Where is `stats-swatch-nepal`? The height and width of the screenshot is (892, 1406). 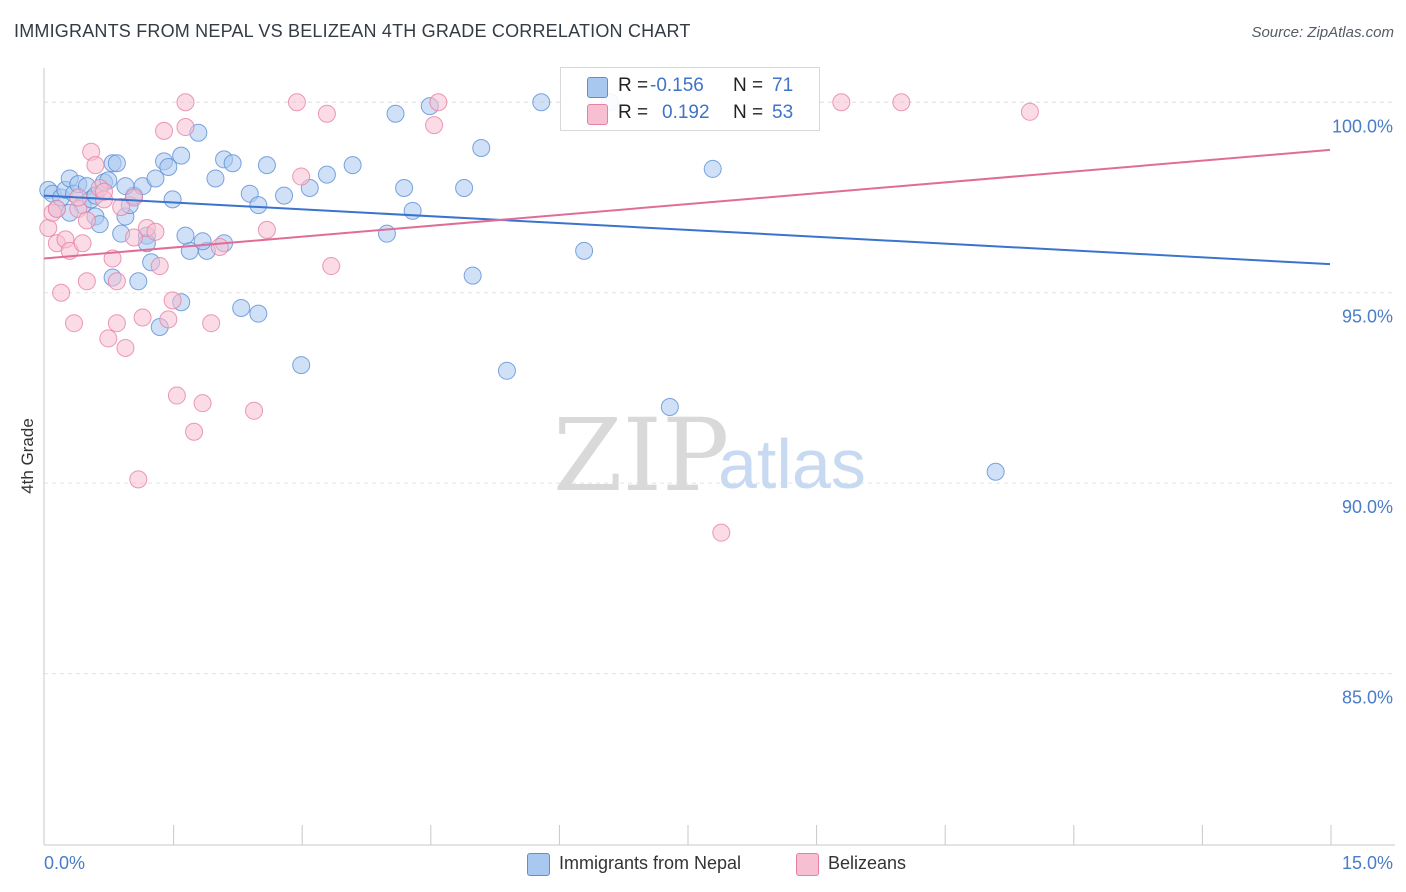
stats-swatch-nepal is located at coordinates (597, 87).